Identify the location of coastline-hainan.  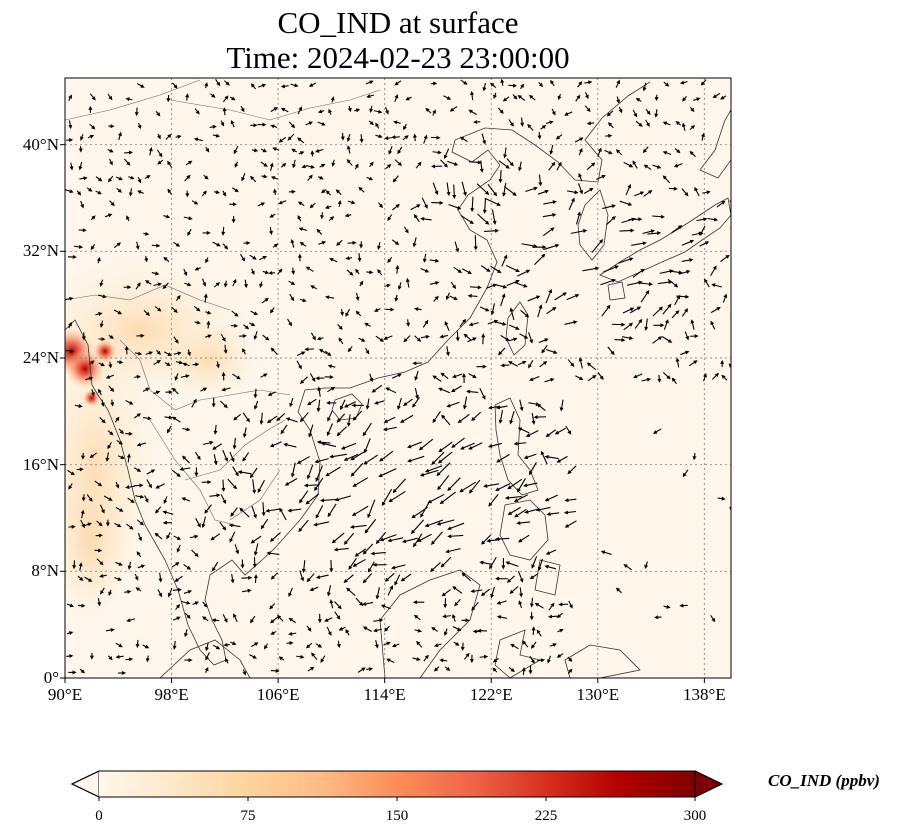
(347, 407).